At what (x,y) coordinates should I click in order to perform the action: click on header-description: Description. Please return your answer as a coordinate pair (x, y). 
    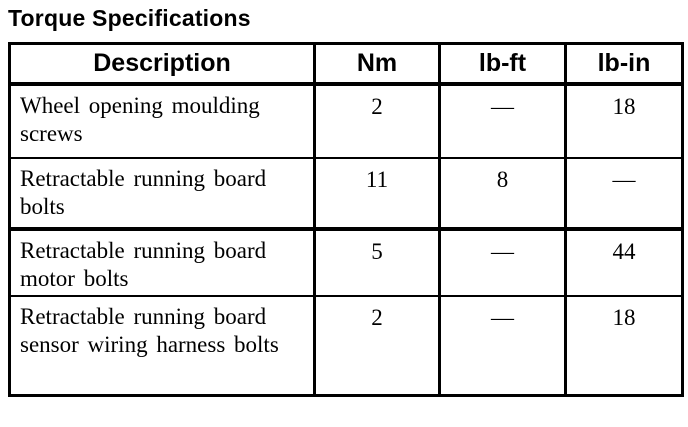
    Looking at the image, I should click on (162, 64).